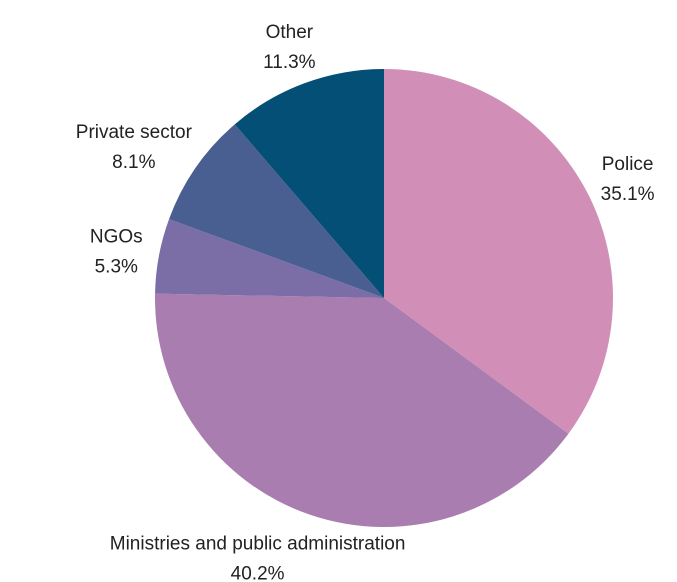 The width and height of the screenshot is (677, 582). What do you see at coordinates (289, 47) in the screenshot?
I see `slice-label: Other 11.3%` at bounding box center [289, 47].